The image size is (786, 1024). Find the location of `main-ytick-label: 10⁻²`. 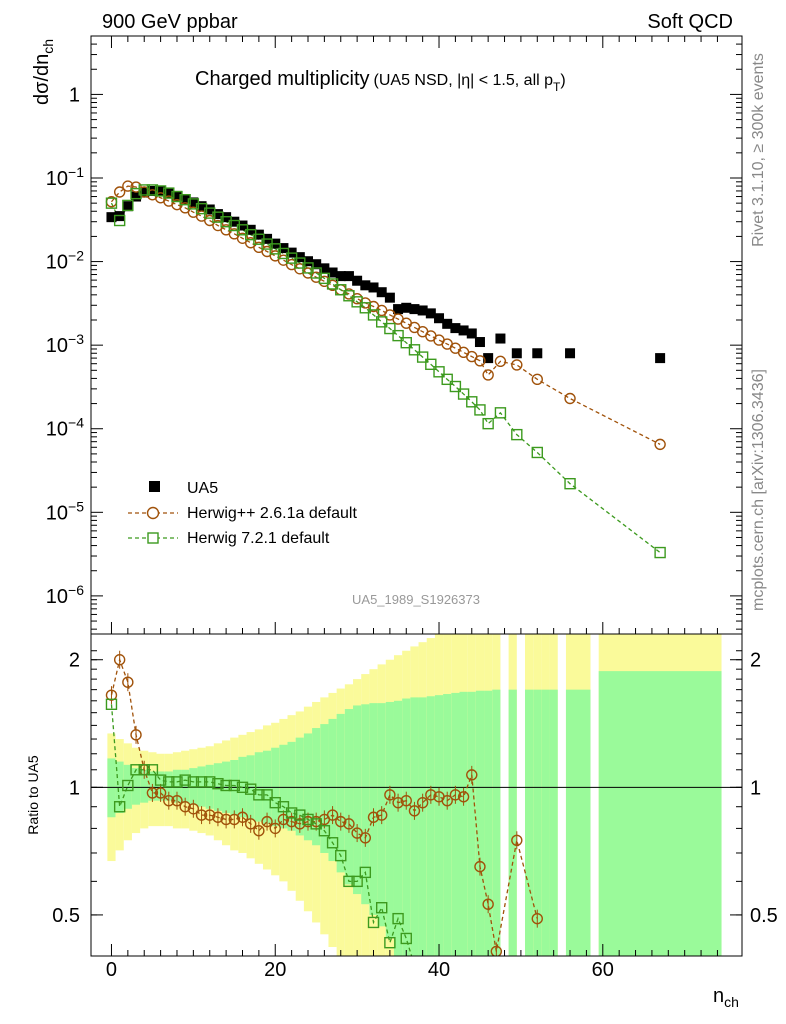

main-ytick-label: 10⁻² is located at coordinates (65, 261).